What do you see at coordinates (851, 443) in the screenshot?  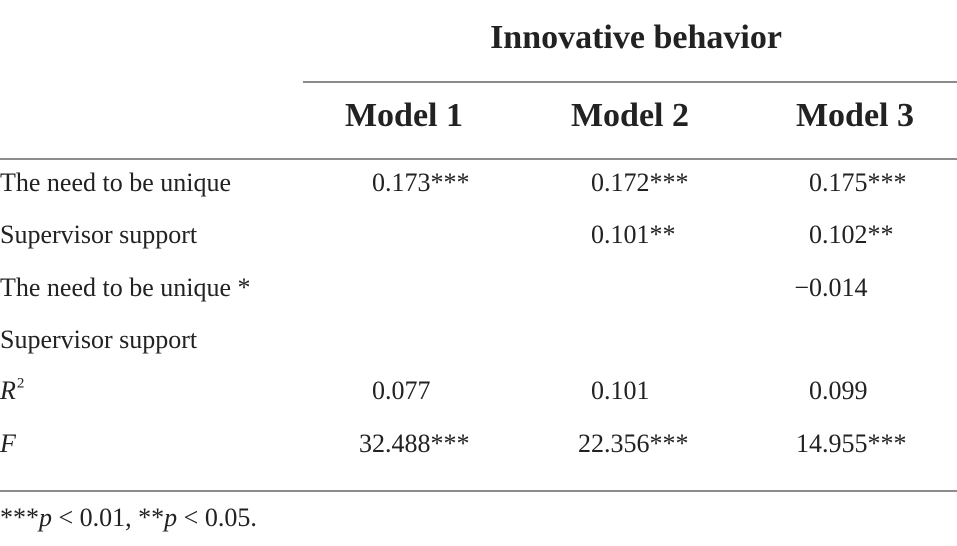 I see `cell: 14.955***` at bounding box center [851, 443].